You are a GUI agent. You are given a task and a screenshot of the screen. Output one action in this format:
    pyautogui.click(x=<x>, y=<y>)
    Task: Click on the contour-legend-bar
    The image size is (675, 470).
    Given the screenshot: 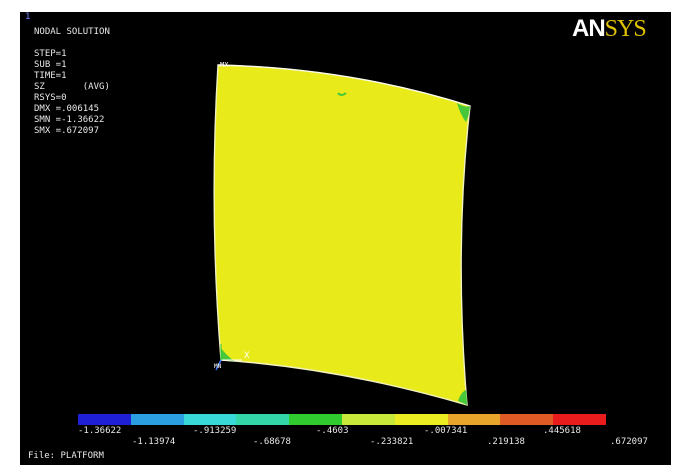 What is the action you would take?
    pyautogui.click(x=342, y=419)
    